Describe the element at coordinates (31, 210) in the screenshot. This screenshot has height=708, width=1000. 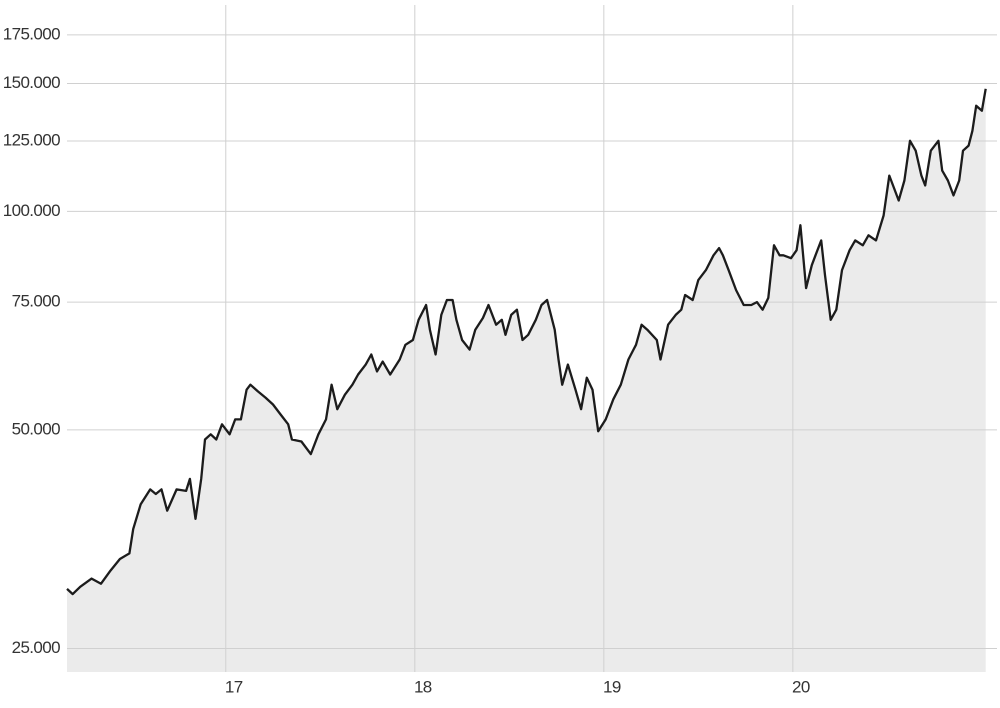
I see `y-tick-label: 100.000` at that location.